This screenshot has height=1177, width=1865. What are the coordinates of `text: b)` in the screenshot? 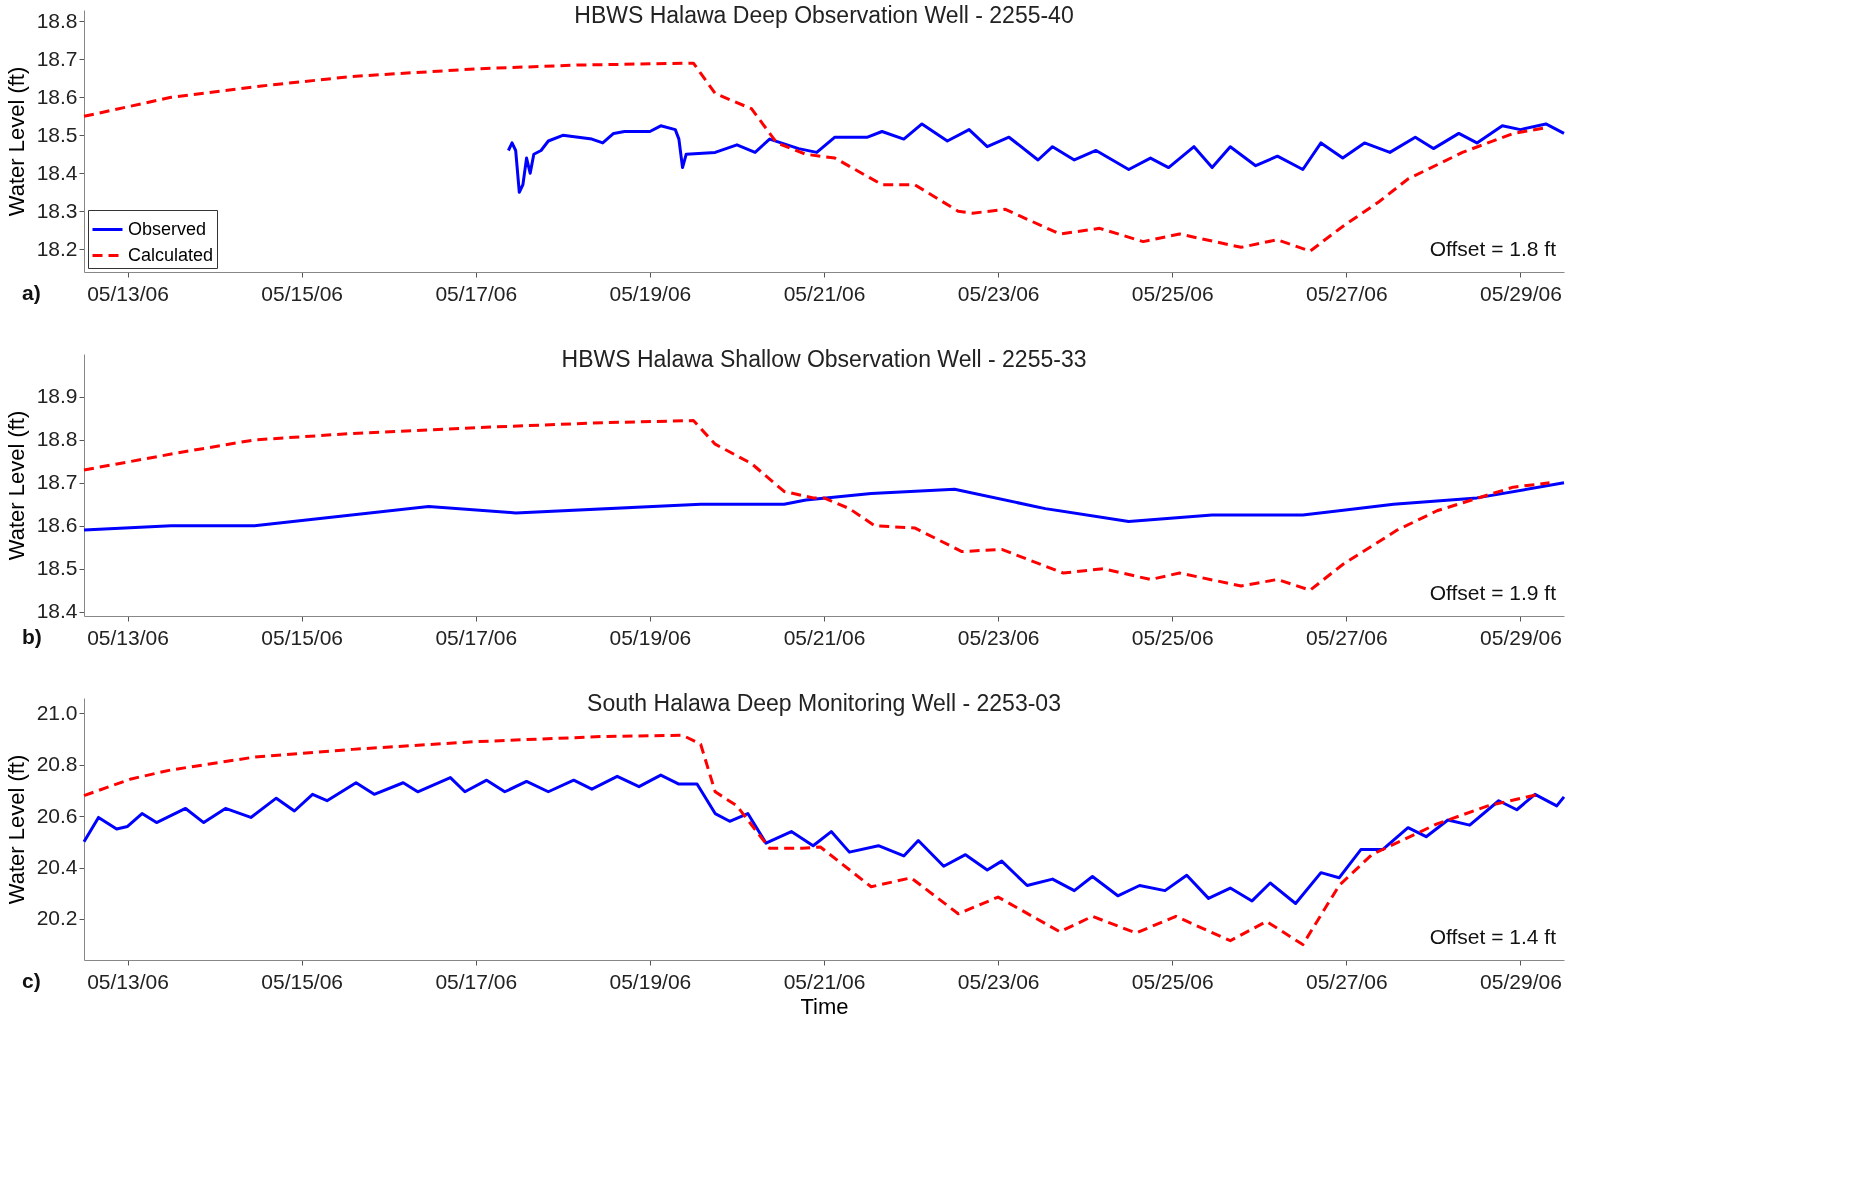 It's located at (32, 636).